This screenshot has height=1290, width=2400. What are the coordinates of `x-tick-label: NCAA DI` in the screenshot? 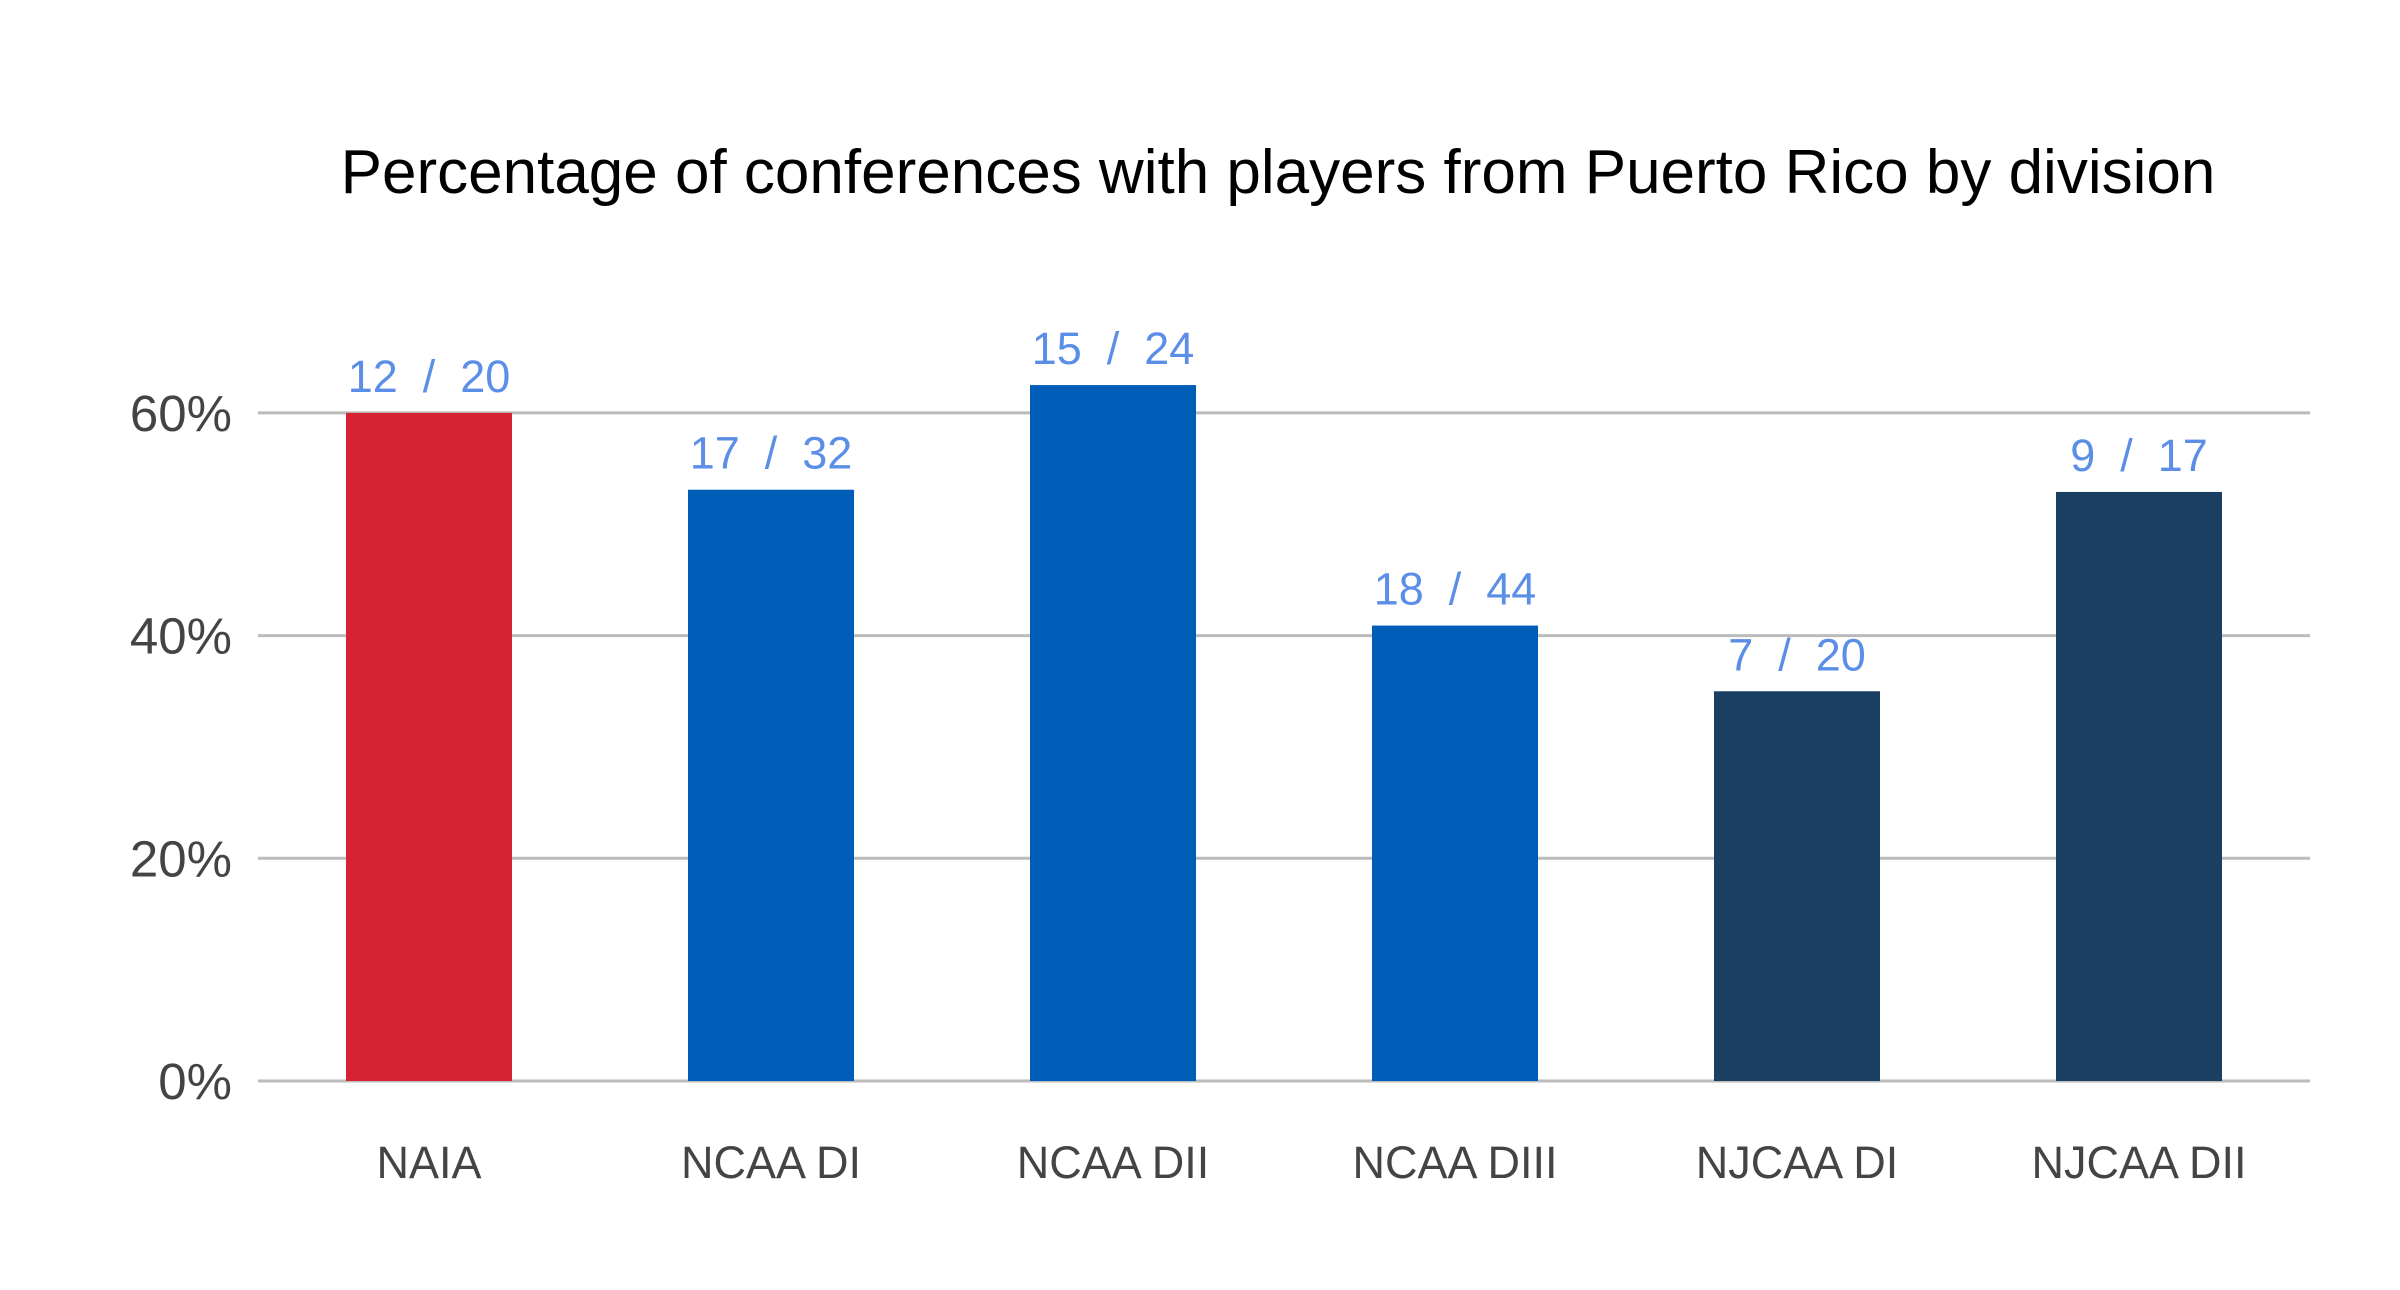 It's located at (771, 1162).